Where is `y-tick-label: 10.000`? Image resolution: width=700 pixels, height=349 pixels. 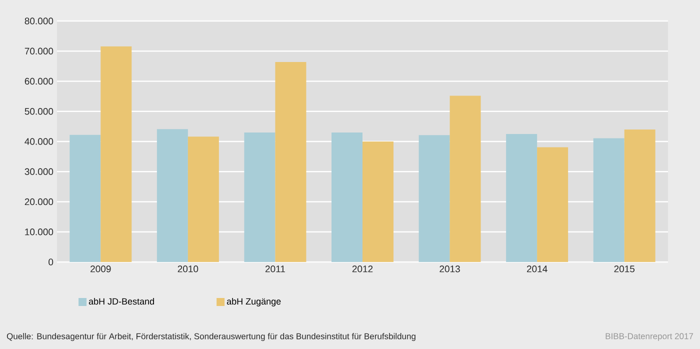 y-tick-label: 10.000 is located at coordinates (39, 232).